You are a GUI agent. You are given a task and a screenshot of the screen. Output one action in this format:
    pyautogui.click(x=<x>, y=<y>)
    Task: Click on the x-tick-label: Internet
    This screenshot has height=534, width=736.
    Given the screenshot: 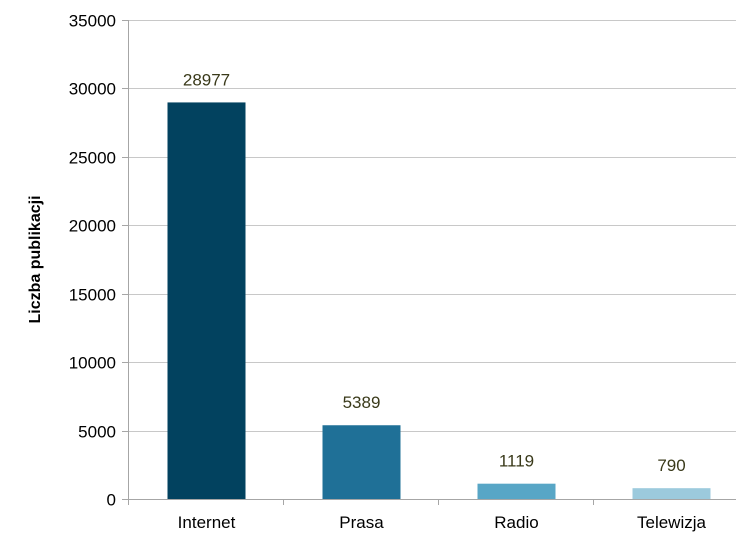 What is the action you would take?
    pyautogui.click(x=207, y=522)
    